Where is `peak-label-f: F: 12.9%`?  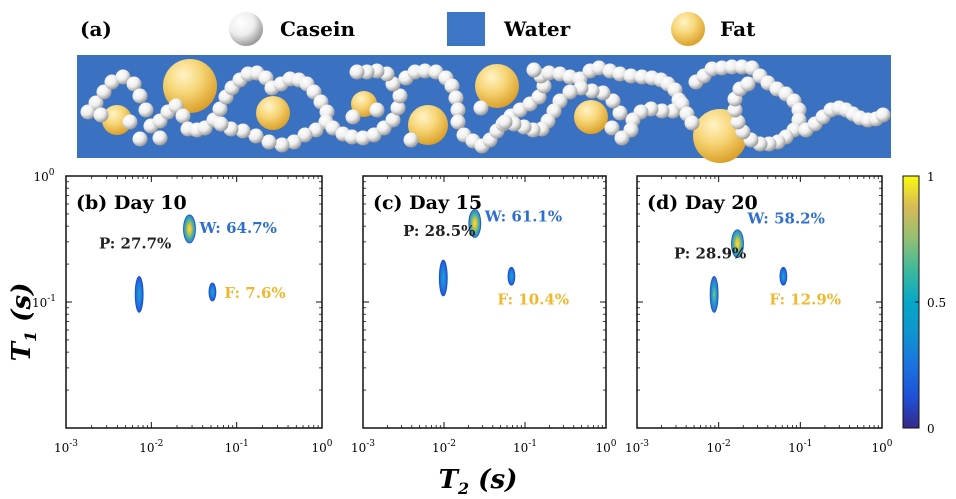 peak-label-f: F: 12.9% is located at coordinates (805, 299).